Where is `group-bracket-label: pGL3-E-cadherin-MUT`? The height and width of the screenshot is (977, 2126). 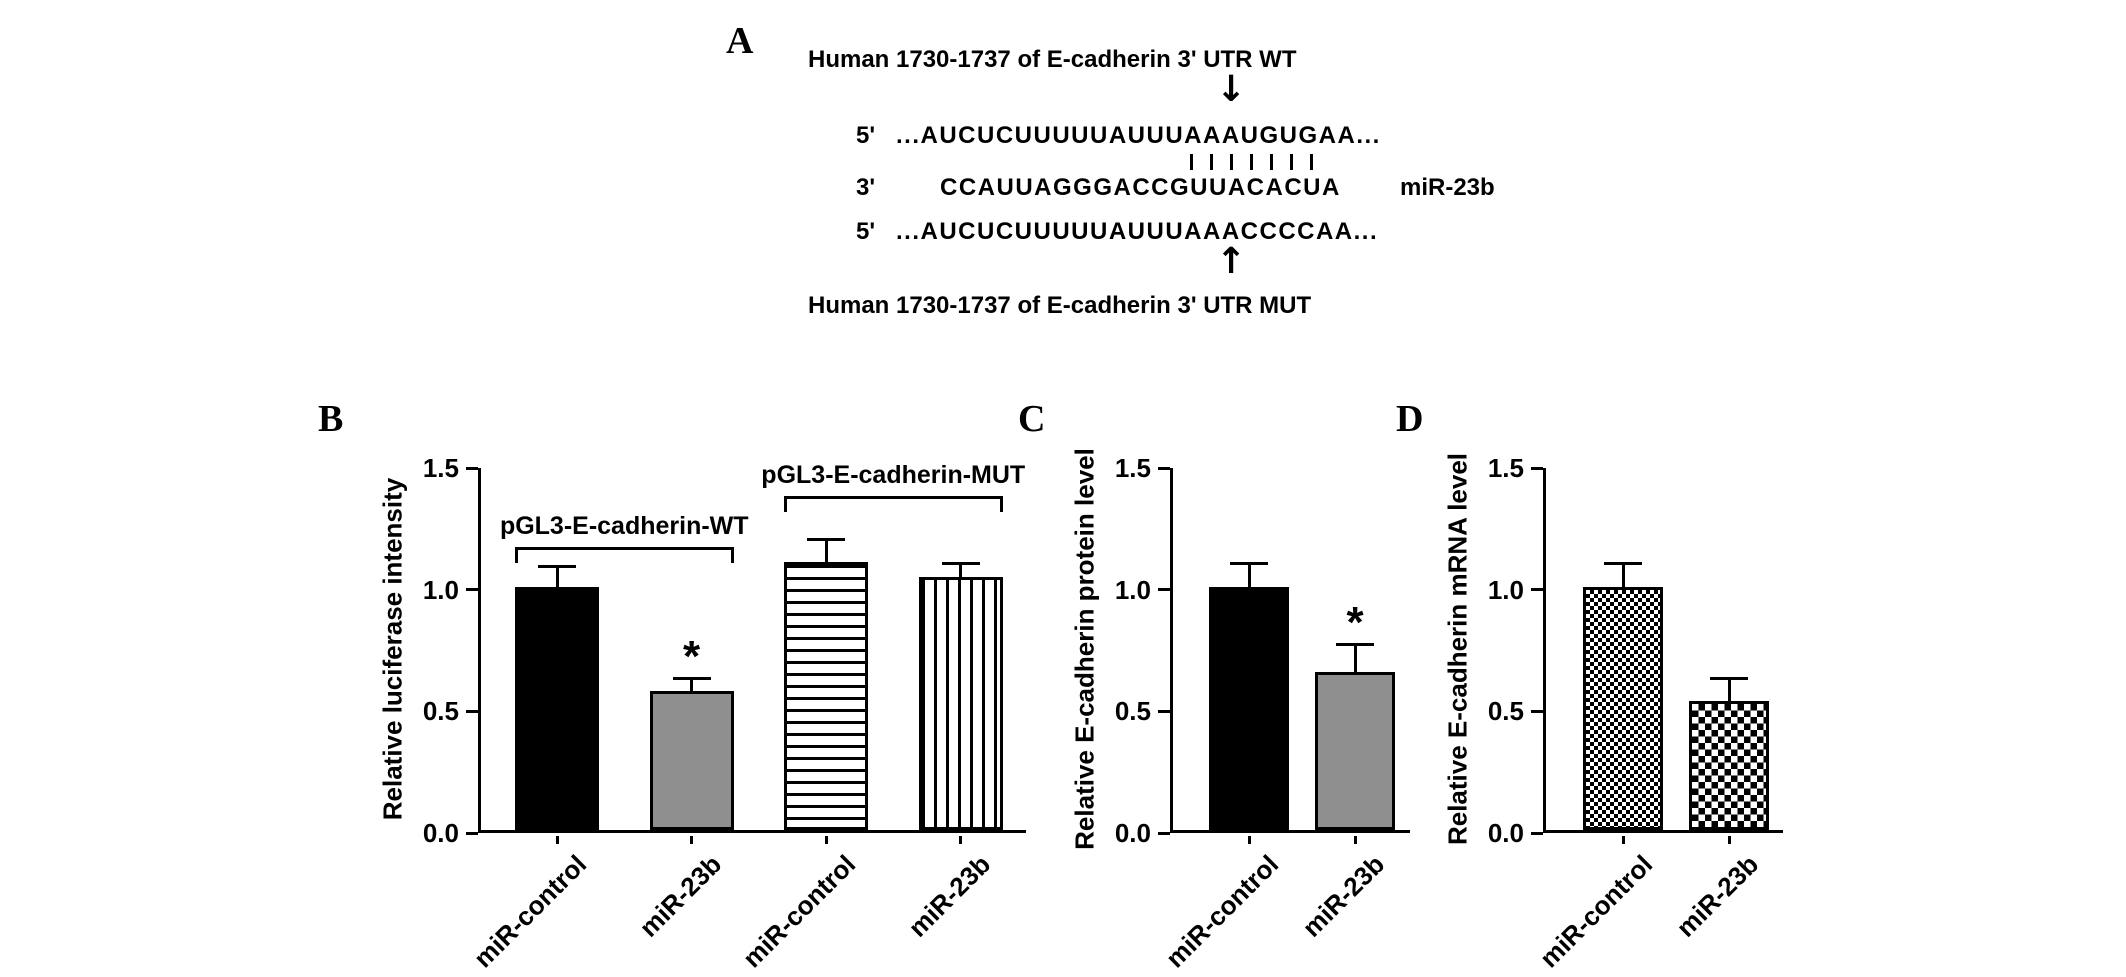 group-bracket-label: pGL3-E-cadherin-MUT is located at coordinates (893, 475).